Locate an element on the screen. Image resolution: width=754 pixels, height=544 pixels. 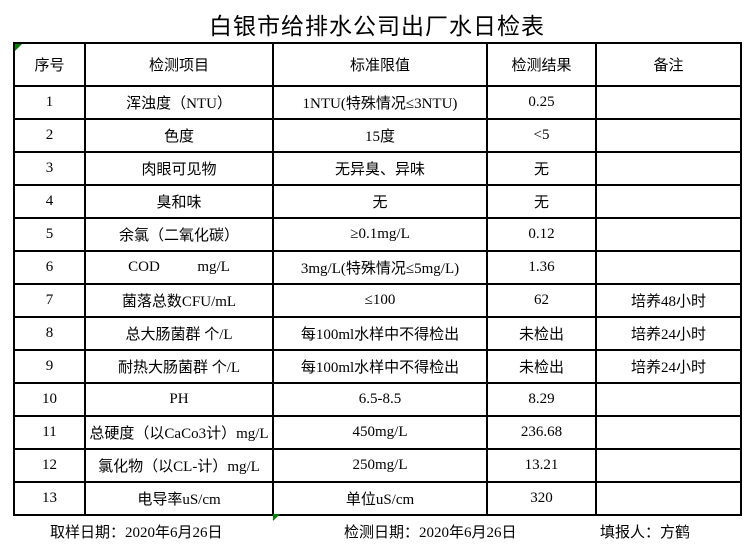
cell-no: 1 is located at coordinates (49, 102).